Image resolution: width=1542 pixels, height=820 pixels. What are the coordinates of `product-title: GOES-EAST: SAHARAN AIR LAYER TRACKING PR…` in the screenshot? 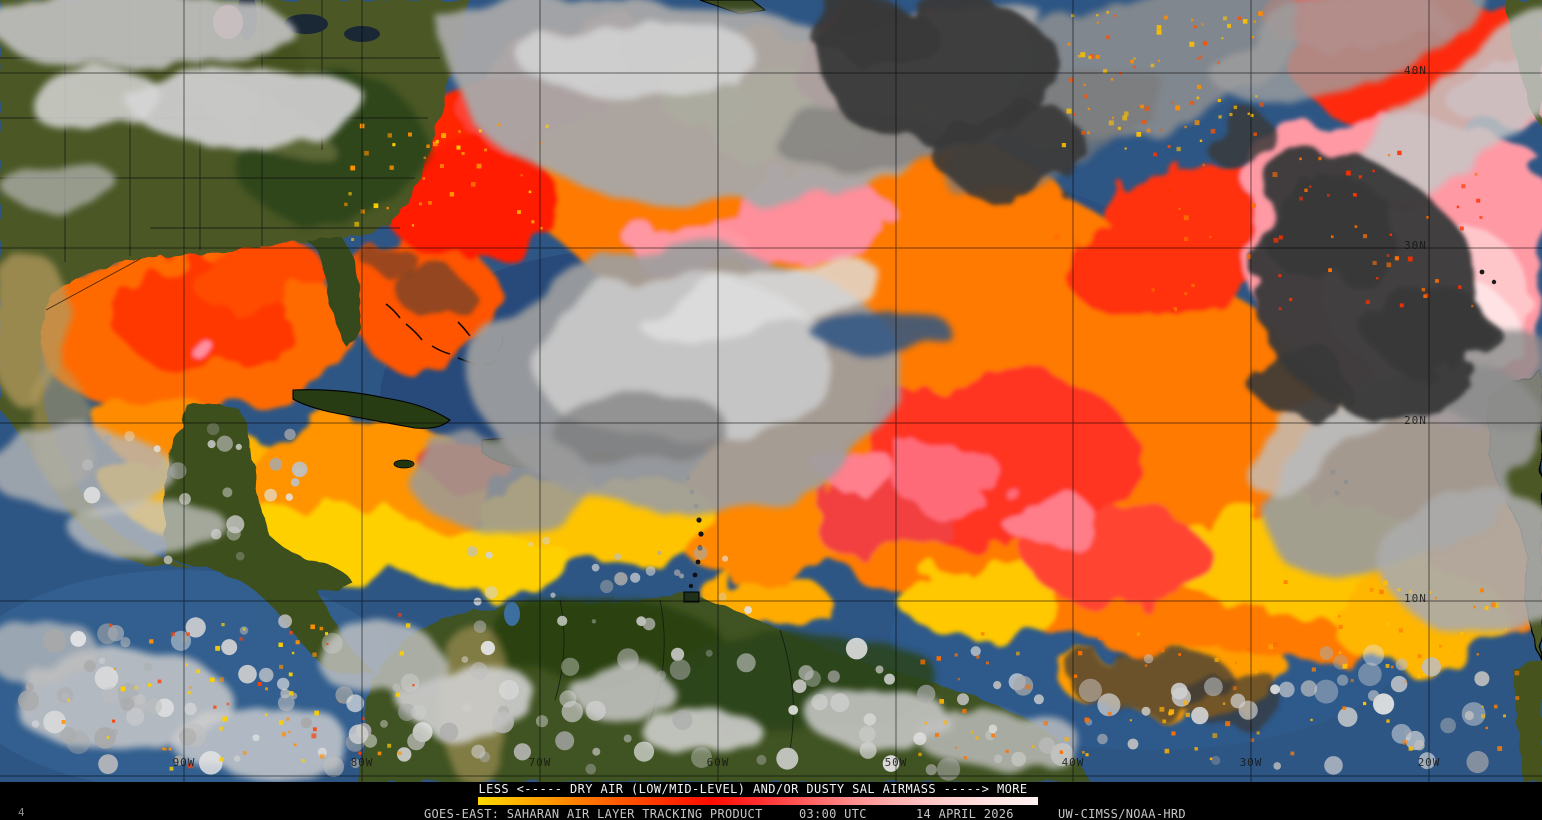 It's located at (593, 813).